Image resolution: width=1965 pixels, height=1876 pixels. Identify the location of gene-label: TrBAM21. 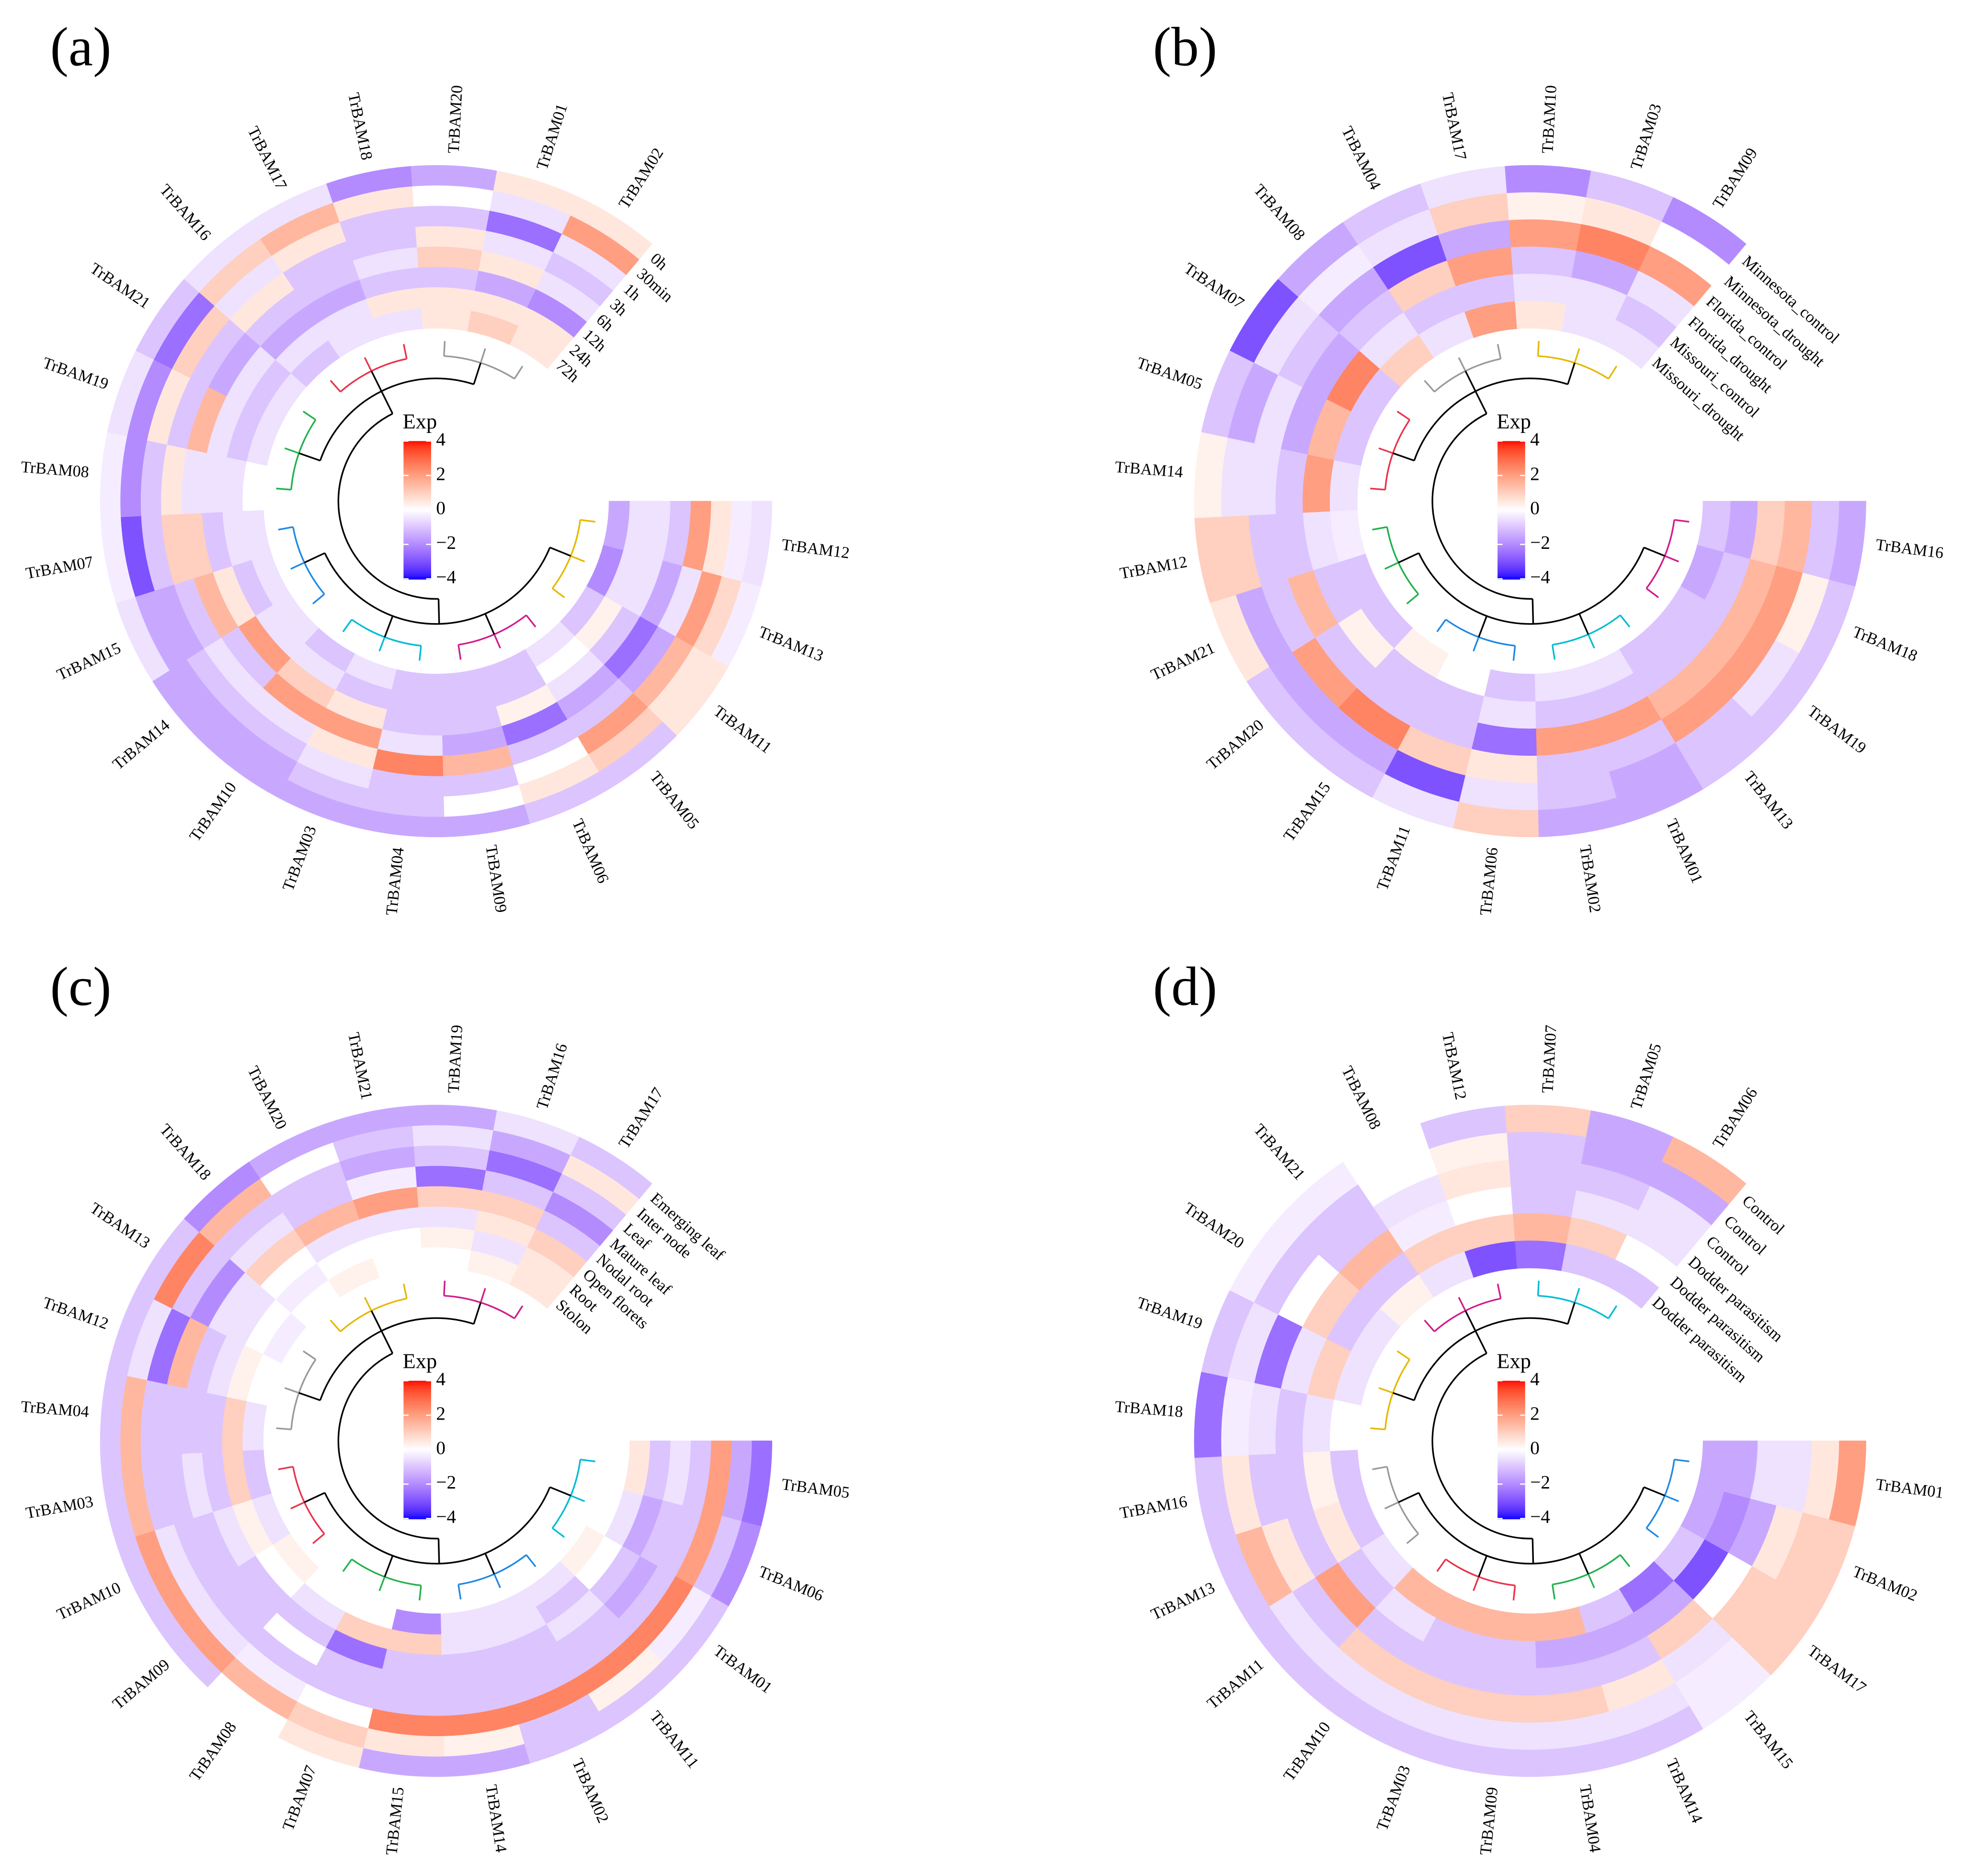
(1183, 661).